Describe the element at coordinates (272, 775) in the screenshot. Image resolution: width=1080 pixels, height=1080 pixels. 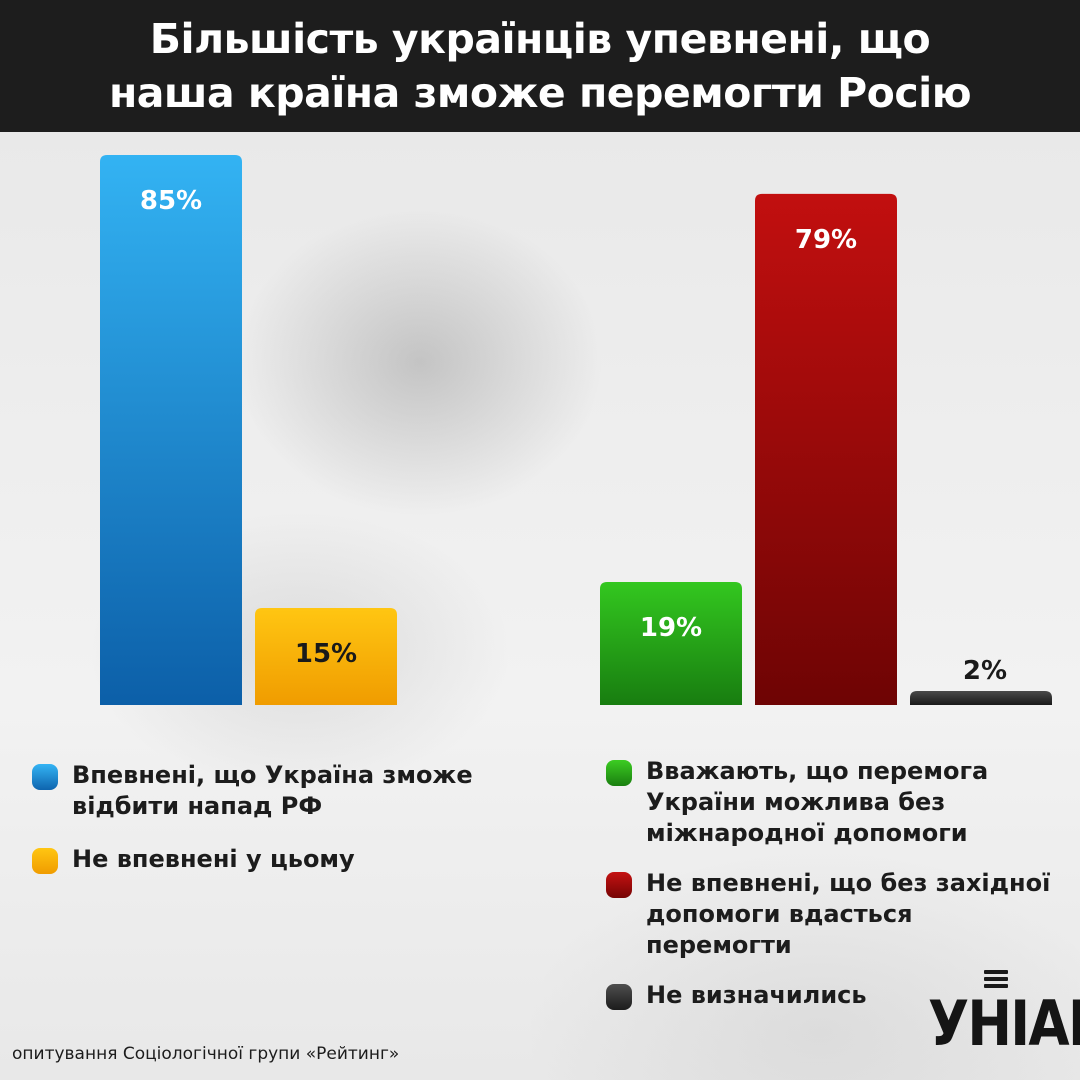
I see `legend-label: Впевнені, що Україна зможе` at that location.